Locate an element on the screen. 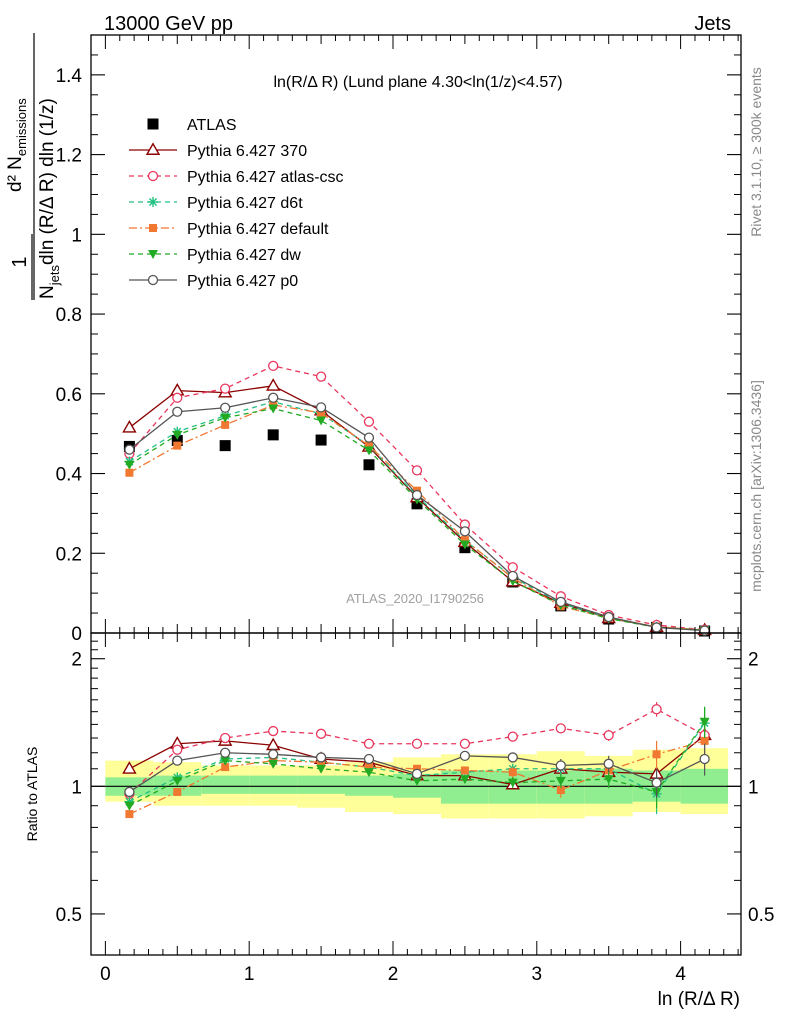 The height and width of the screenshot is (1024, 786). rivet-version-text: Rivet 3.1.10, ≥ 300k events is located at coordinates (756, 152).